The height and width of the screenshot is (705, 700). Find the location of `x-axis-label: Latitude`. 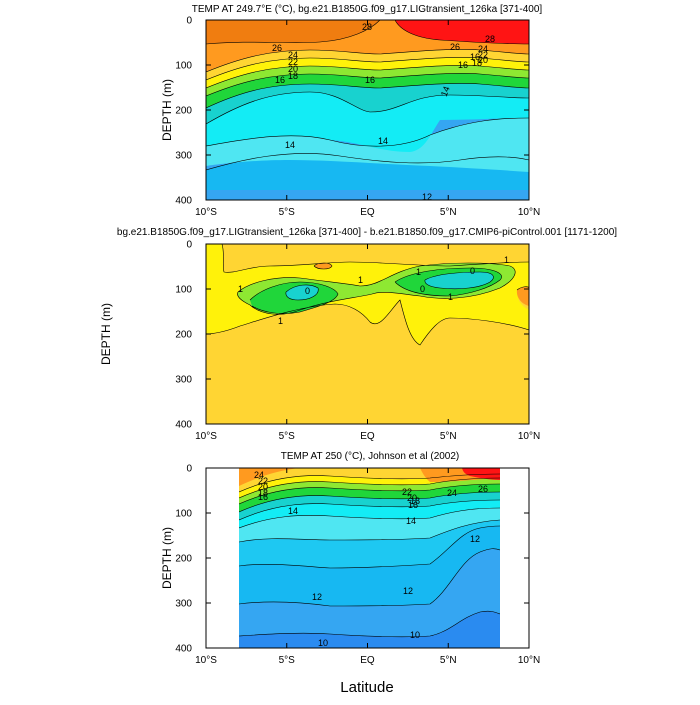

x-axis-label: Latitude is located at coordinates (366, 687).